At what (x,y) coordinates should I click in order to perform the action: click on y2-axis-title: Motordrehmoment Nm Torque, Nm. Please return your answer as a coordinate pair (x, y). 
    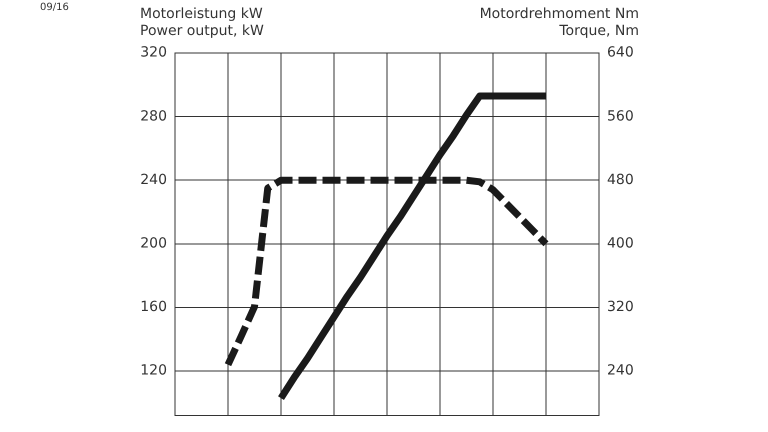
    Looking at the image, I should click on (559, 22).